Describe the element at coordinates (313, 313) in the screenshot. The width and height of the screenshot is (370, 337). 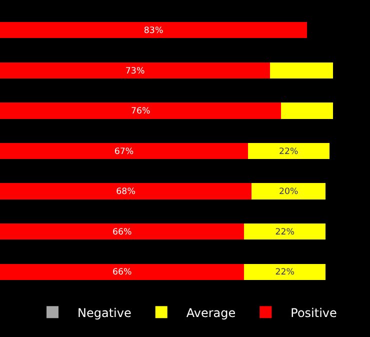
I see `legend-label: Positive` at that location.